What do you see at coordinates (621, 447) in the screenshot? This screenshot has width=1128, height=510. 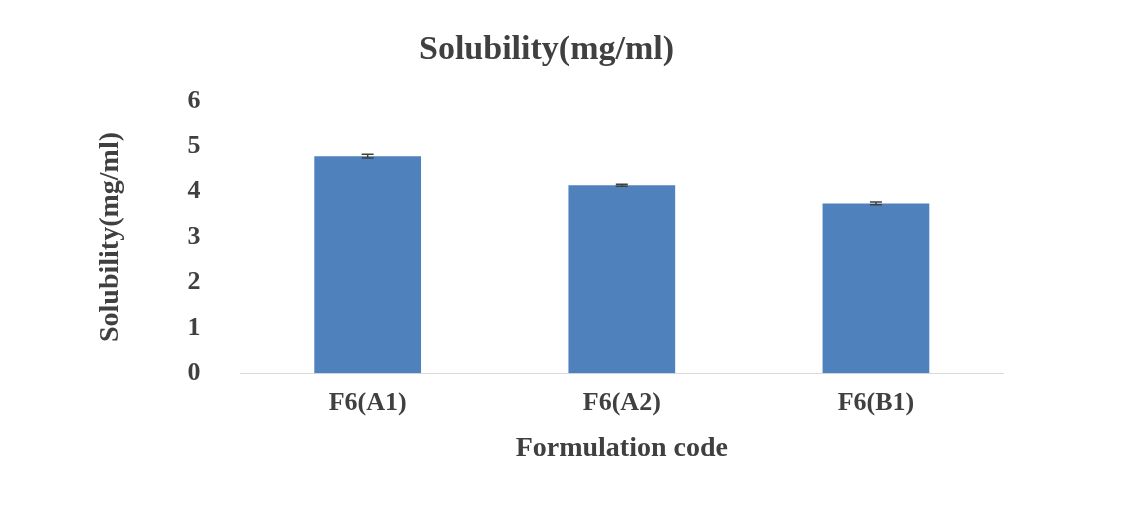 I see `x-axis-title: Formulation code` at bounding box center [621, 447].